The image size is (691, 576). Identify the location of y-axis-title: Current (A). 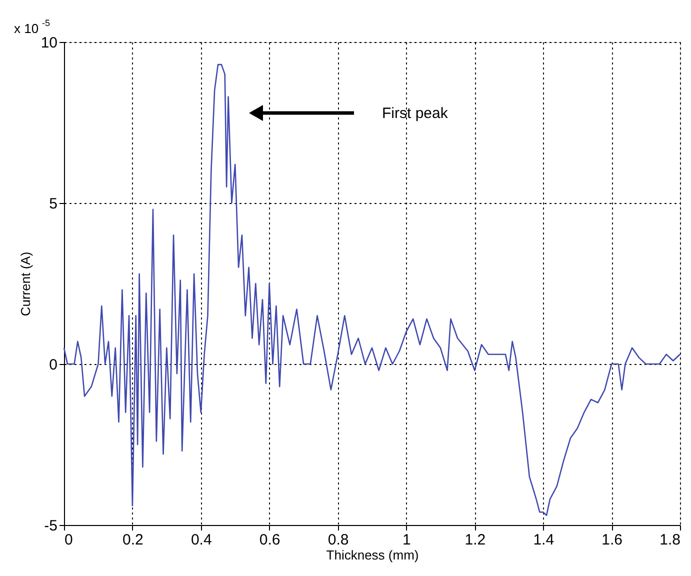
(25, 284).